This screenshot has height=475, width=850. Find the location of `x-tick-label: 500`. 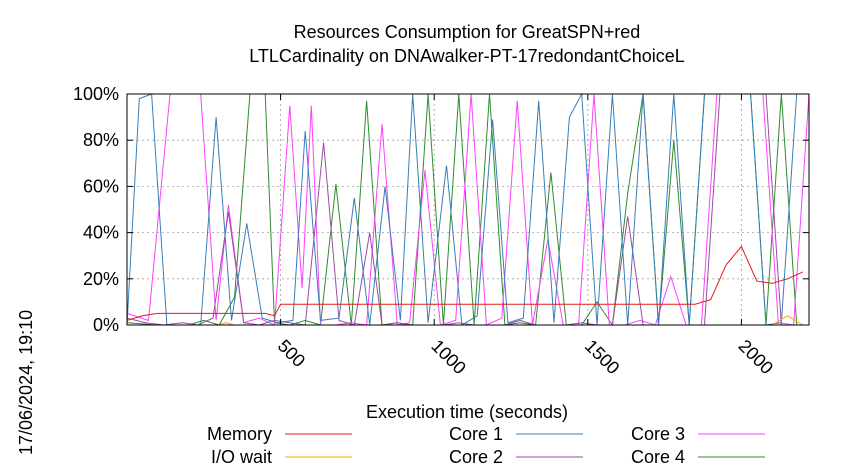

x-tick-label: 500 is located at coordinates (291, 353).